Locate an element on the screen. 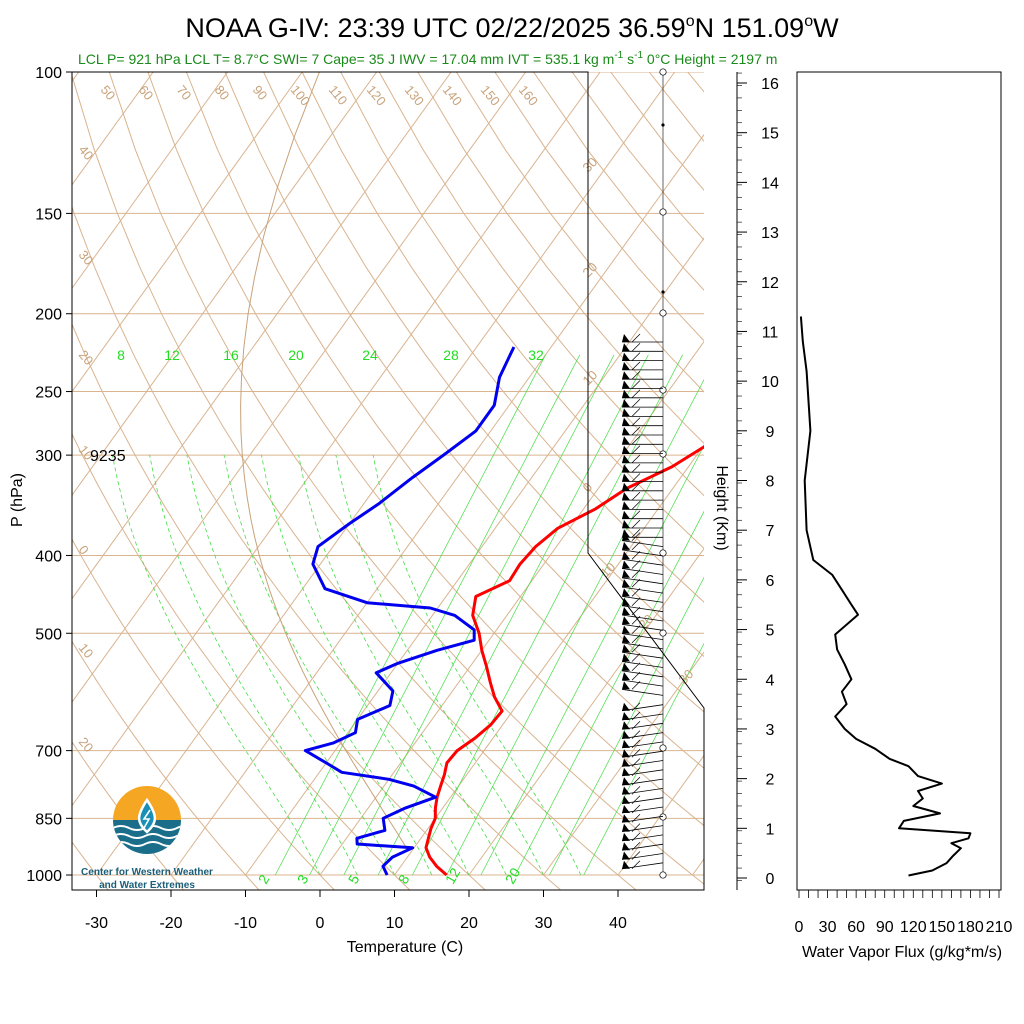 This screenshot has width=1024, height=1024. temperature-tick-label: 20 is located at coordinates (469, 923).